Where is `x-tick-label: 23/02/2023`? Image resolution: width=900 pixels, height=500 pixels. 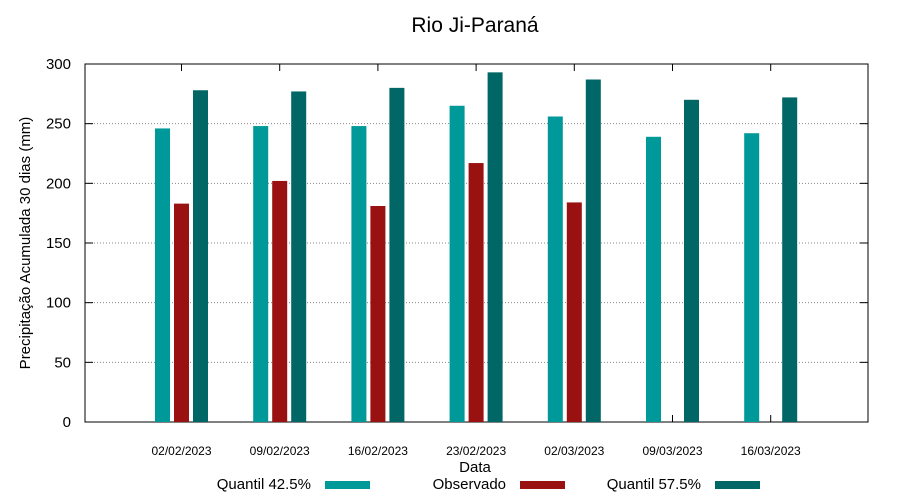 x-tick-label: 23/02/2023 is located at coordinates (476, 451).